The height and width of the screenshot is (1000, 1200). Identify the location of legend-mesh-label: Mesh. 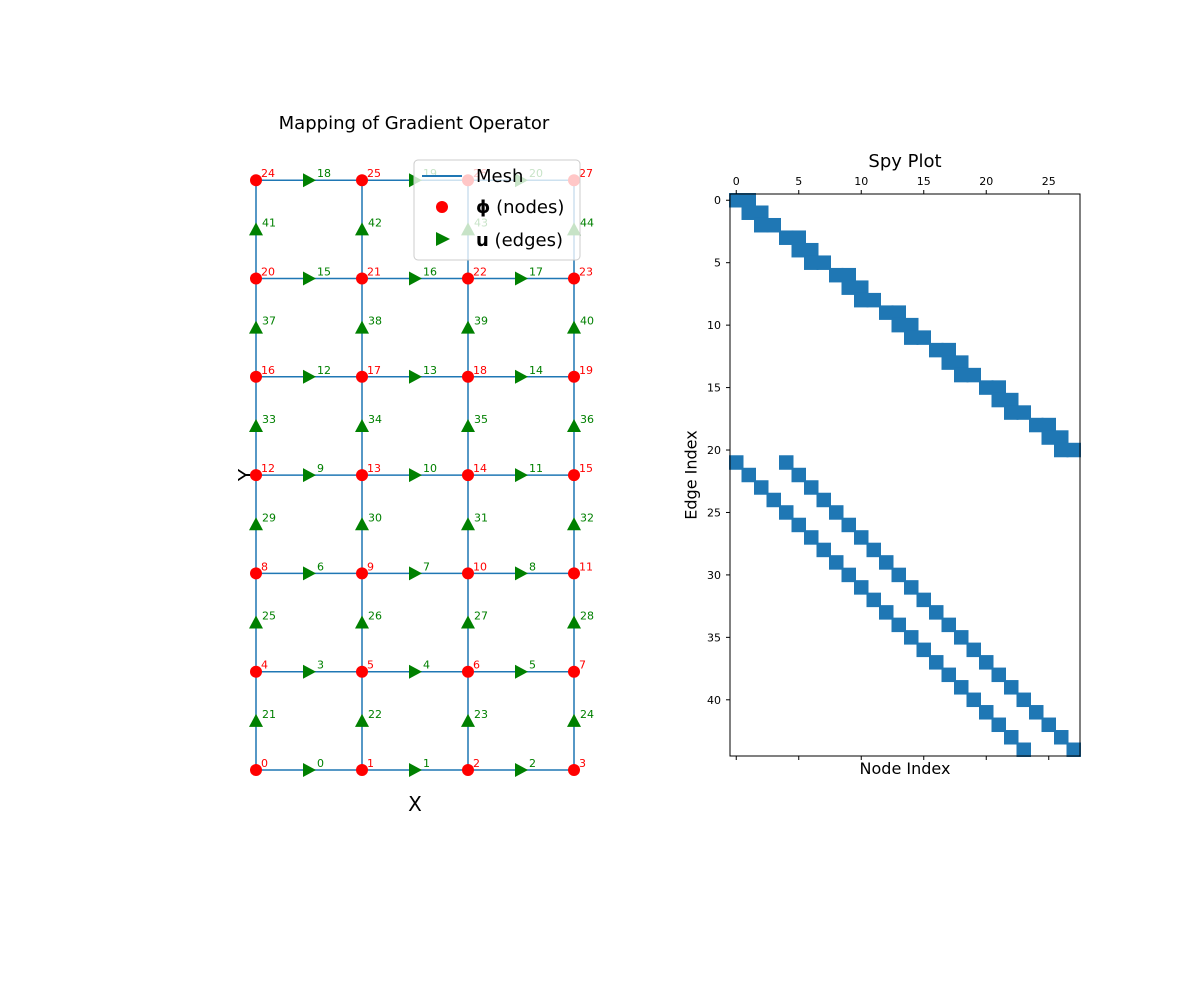
(499, 176).